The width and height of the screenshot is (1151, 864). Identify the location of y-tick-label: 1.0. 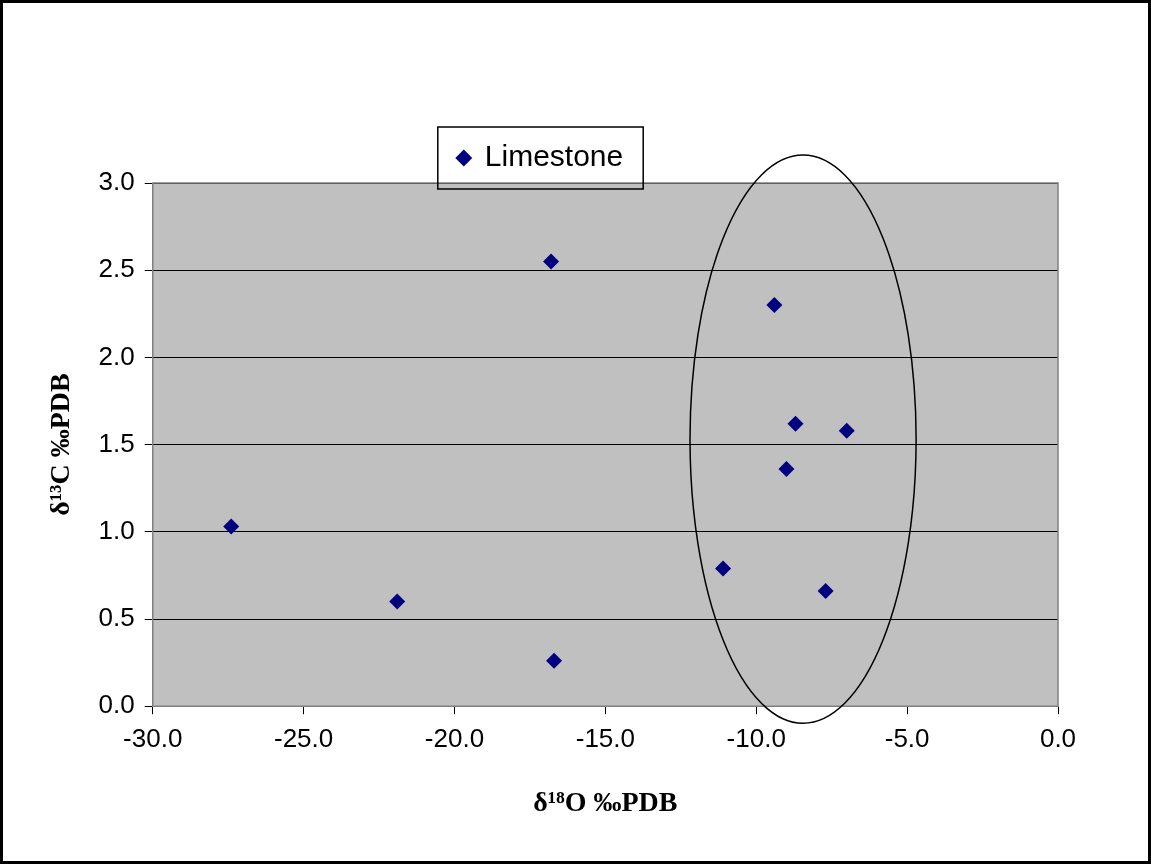
(116, 529).